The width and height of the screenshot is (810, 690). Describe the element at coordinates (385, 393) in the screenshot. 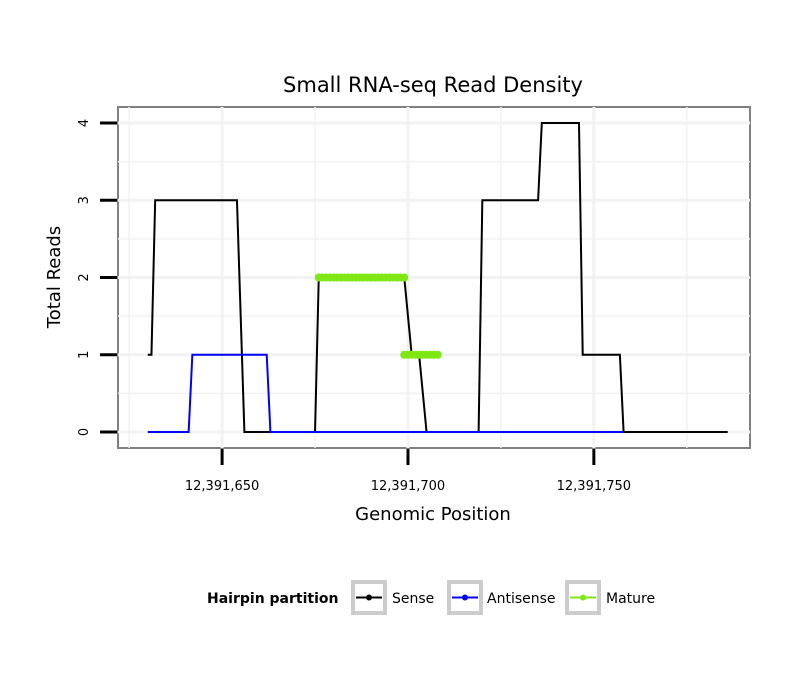

I see `series-antisense-line` at that location.